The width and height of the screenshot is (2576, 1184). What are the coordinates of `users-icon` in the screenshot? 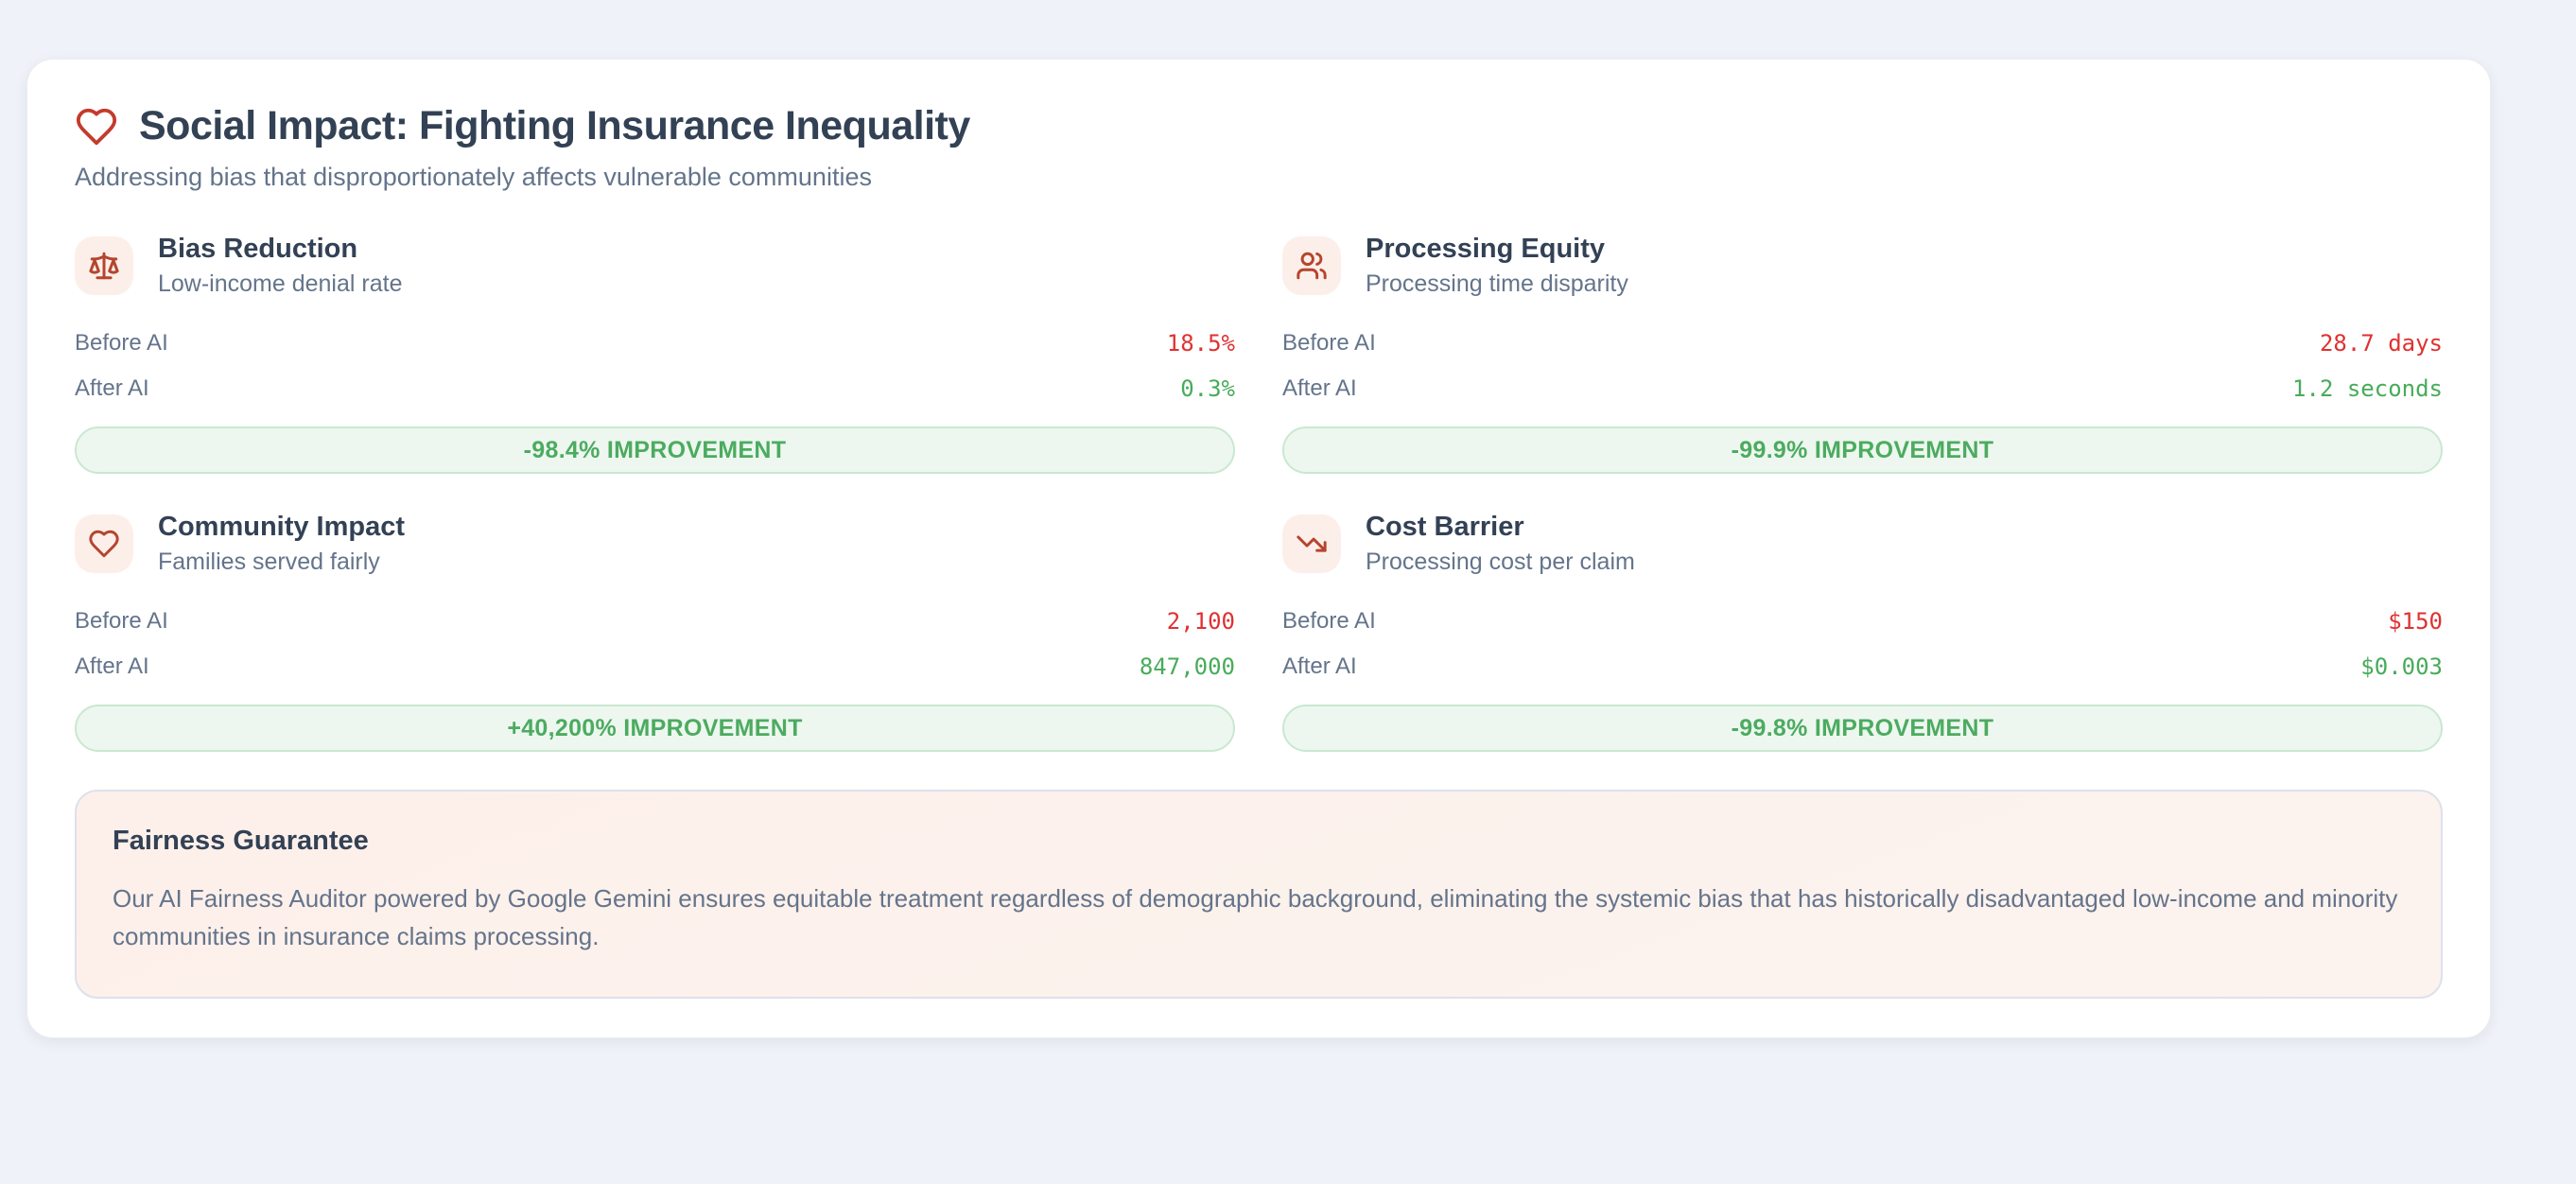 It's located at (1312, 266).